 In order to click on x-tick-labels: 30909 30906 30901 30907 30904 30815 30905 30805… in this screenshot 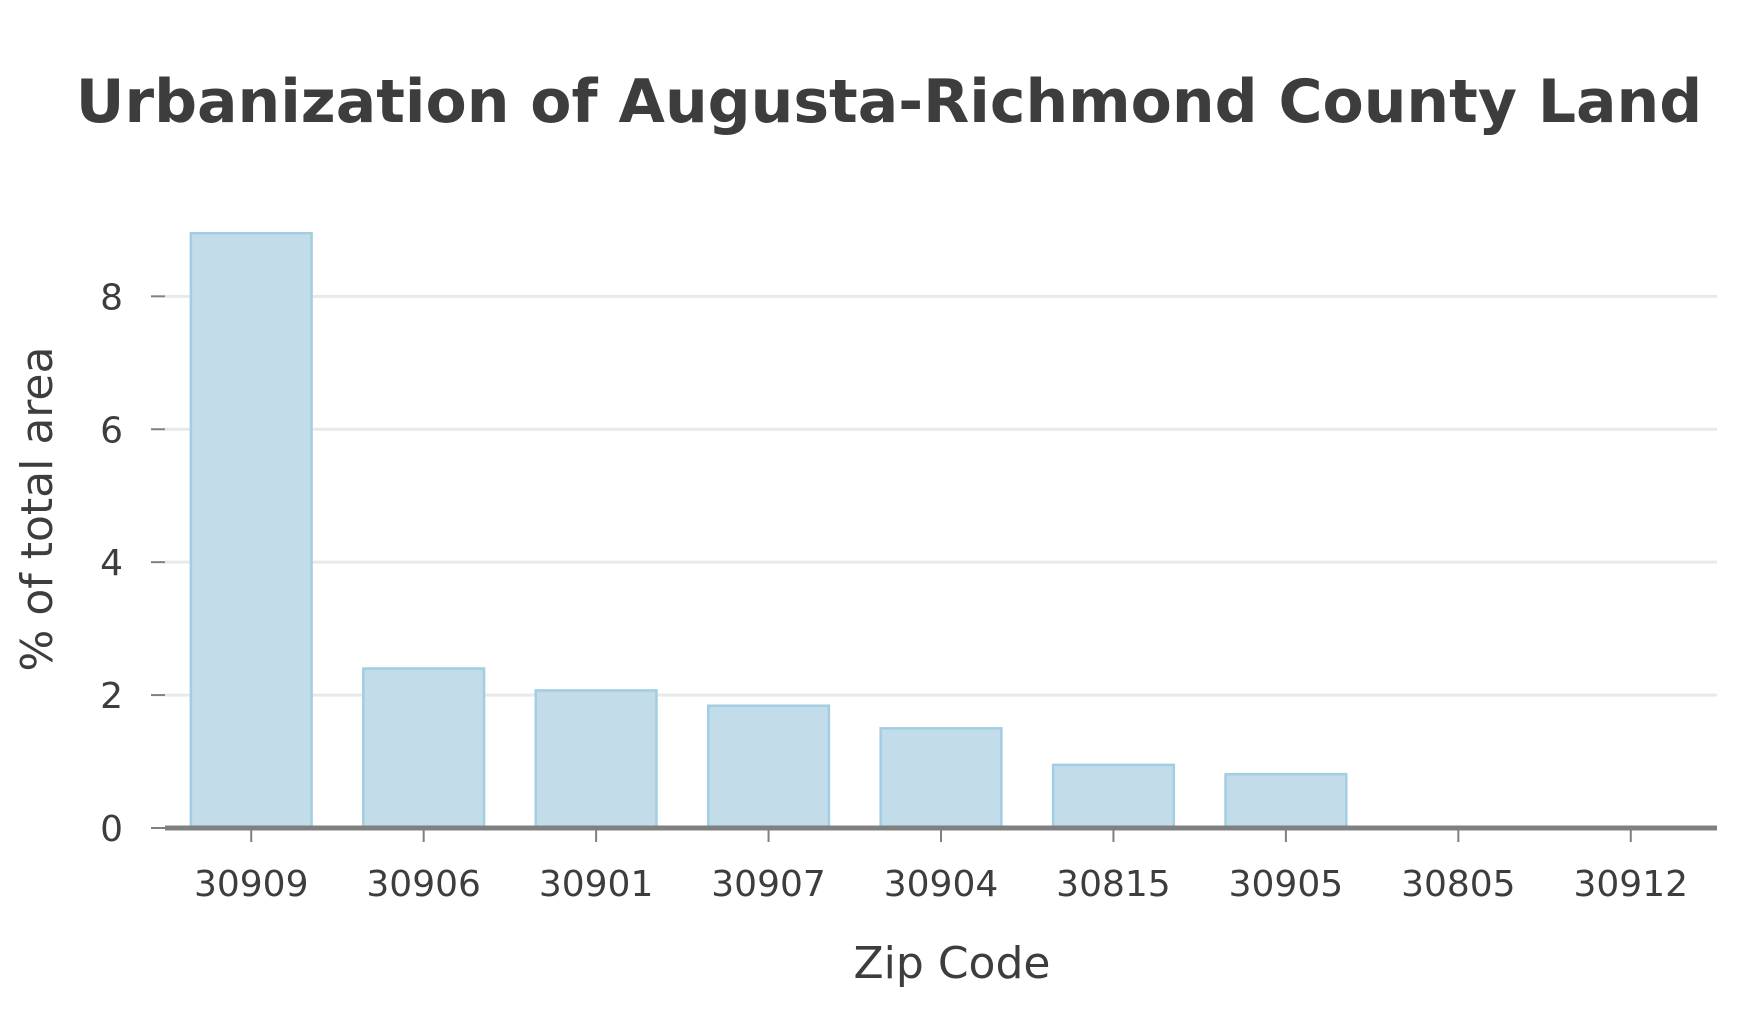, I will do `click(941, 866)`.